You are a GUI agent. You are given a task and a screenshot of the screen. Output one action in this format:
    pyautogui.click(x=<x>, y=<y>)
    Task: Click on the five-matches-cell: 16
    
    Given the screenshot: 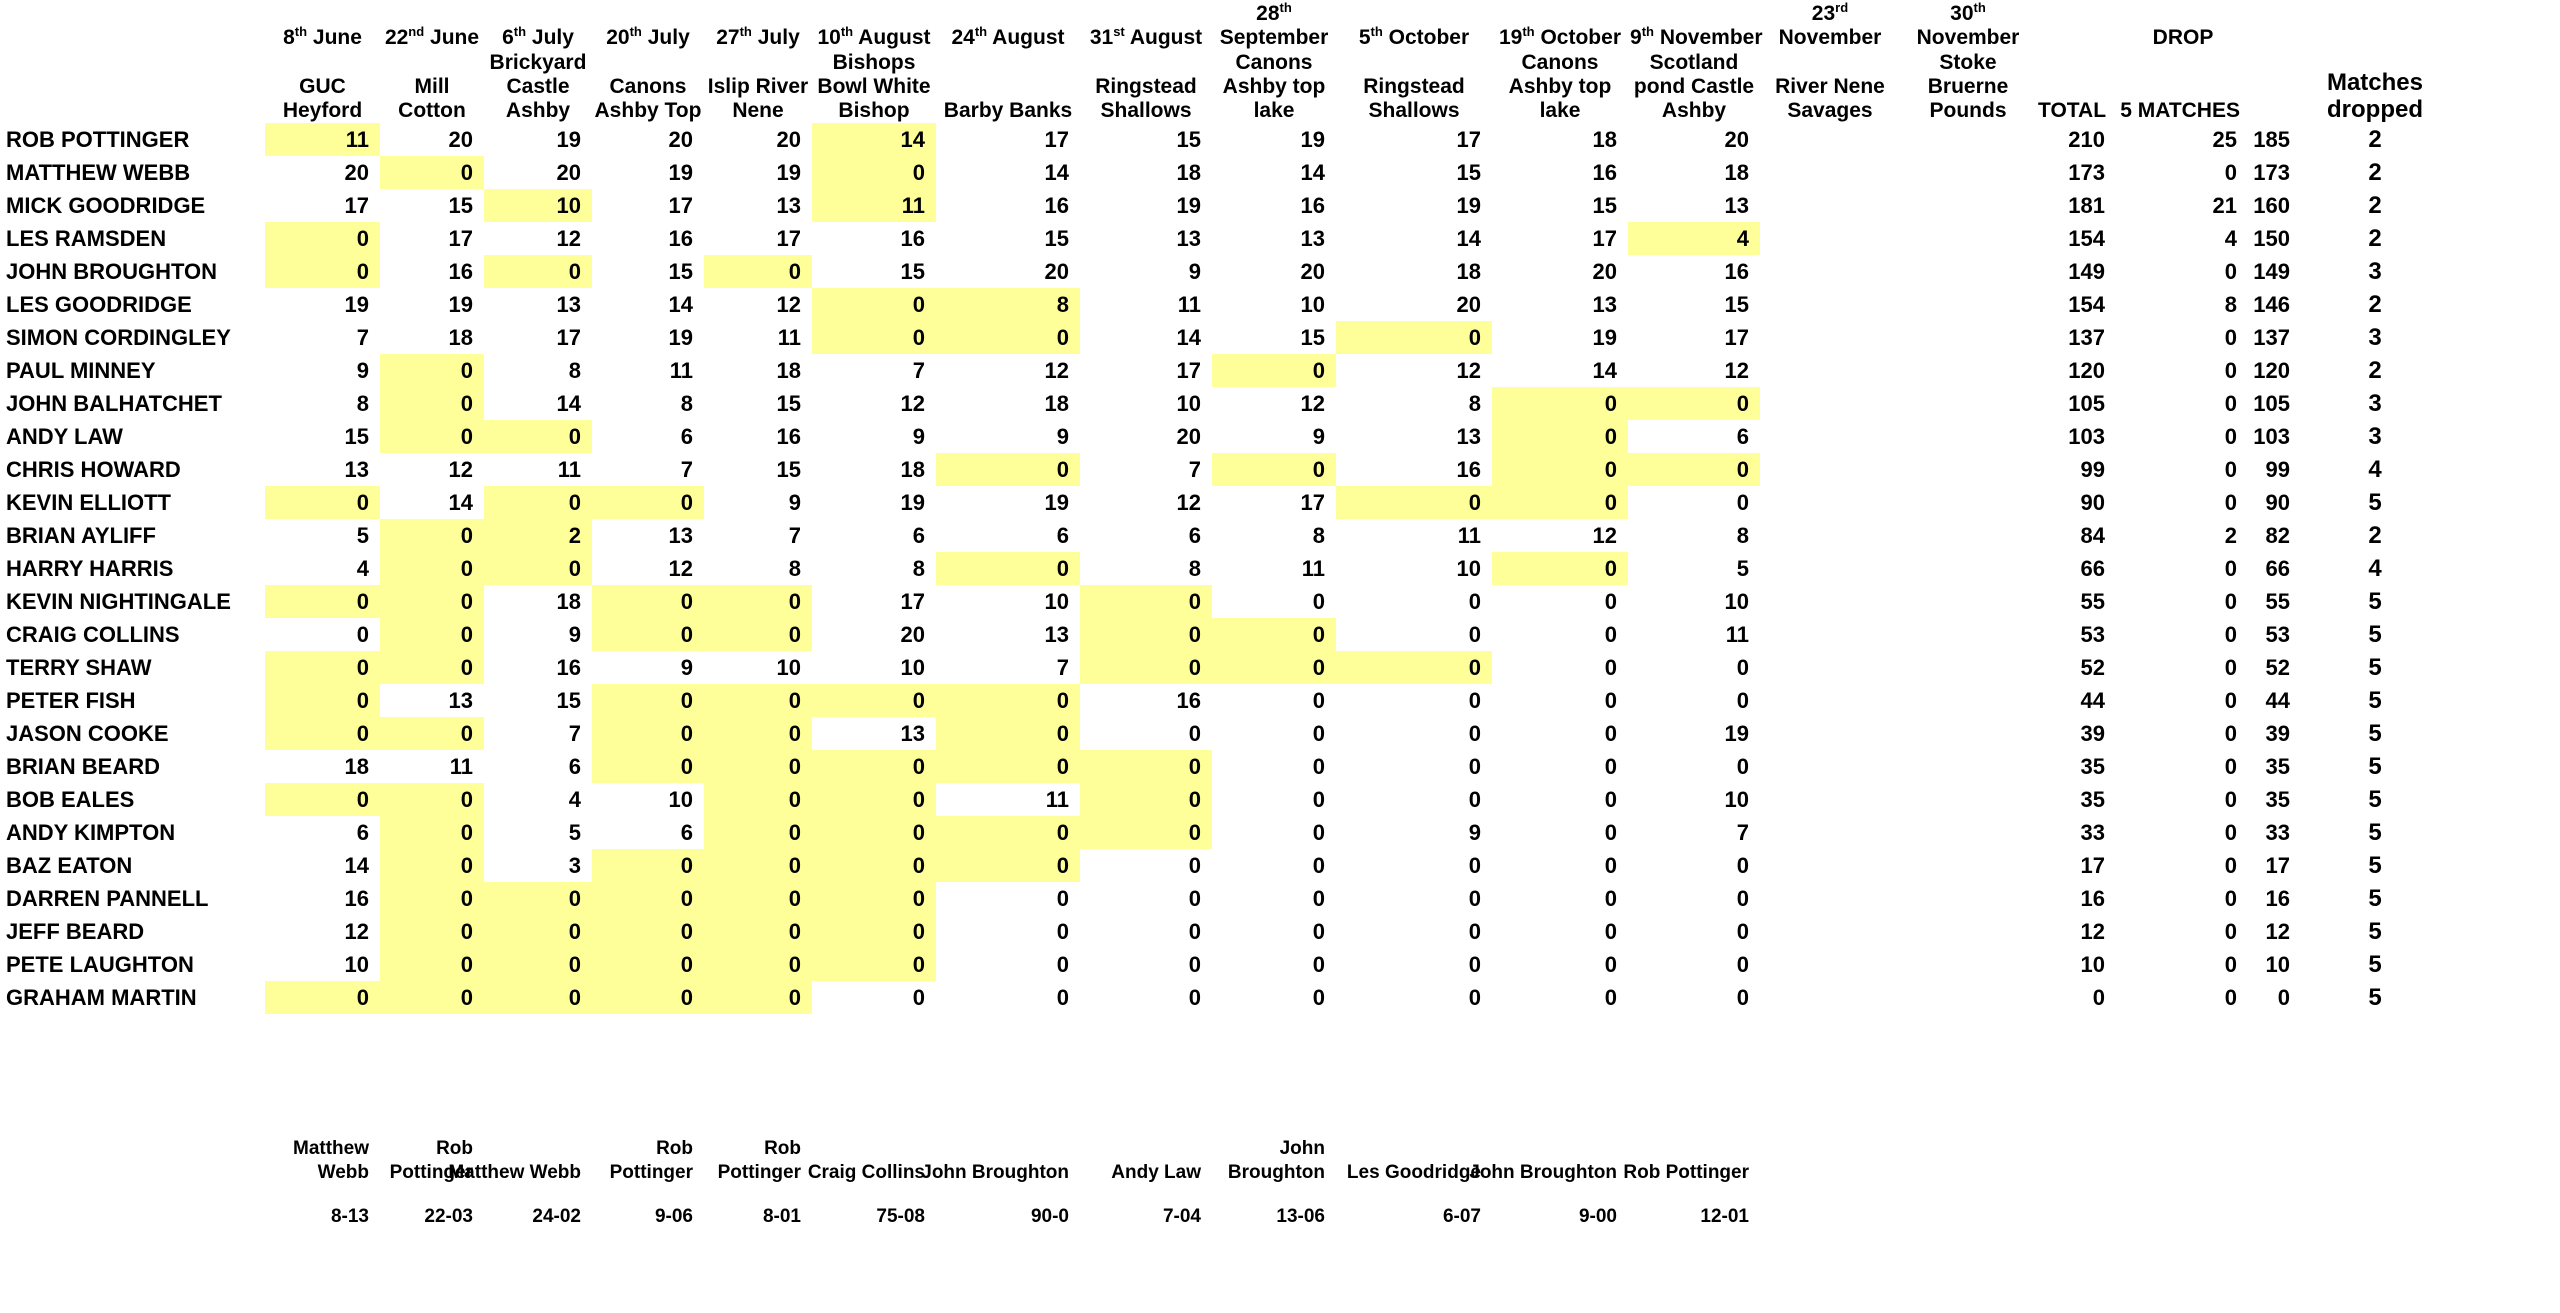 What is the action you would take?
    pyautogui.click(x=2277, y=898)
    